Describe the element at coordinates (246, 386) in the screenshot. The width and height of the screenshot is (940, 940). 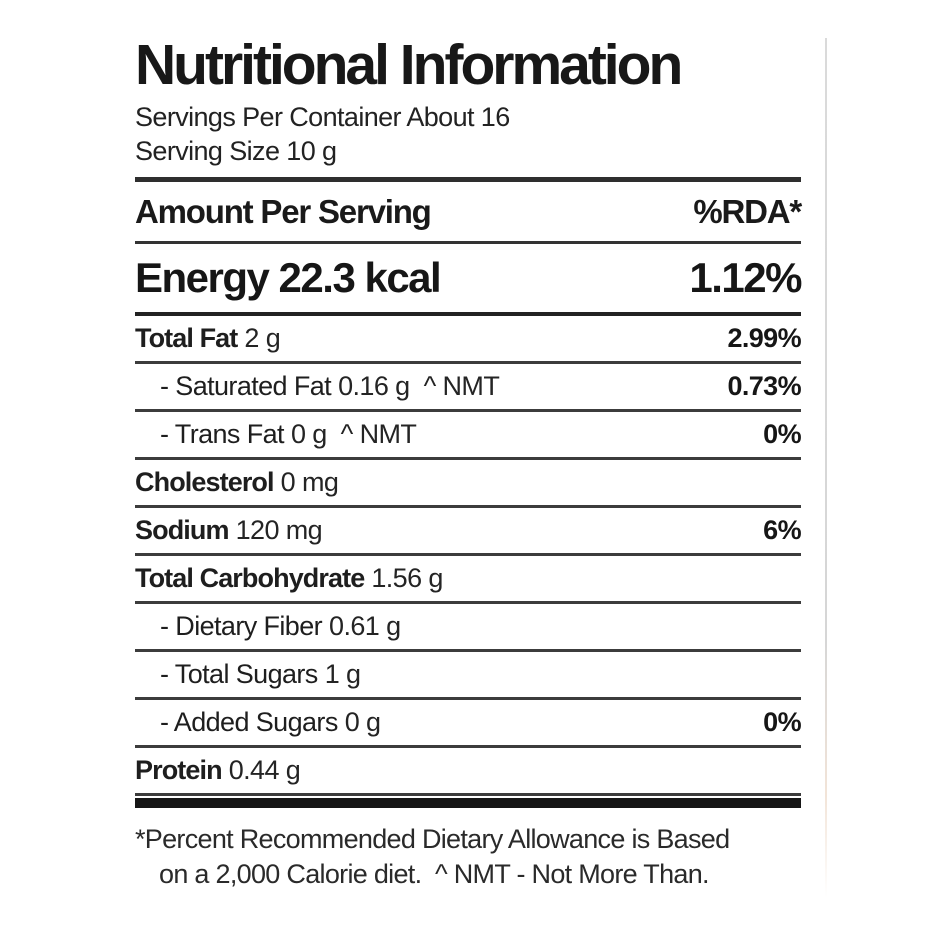
I see `row-name: - Saturated Fat` at that location.